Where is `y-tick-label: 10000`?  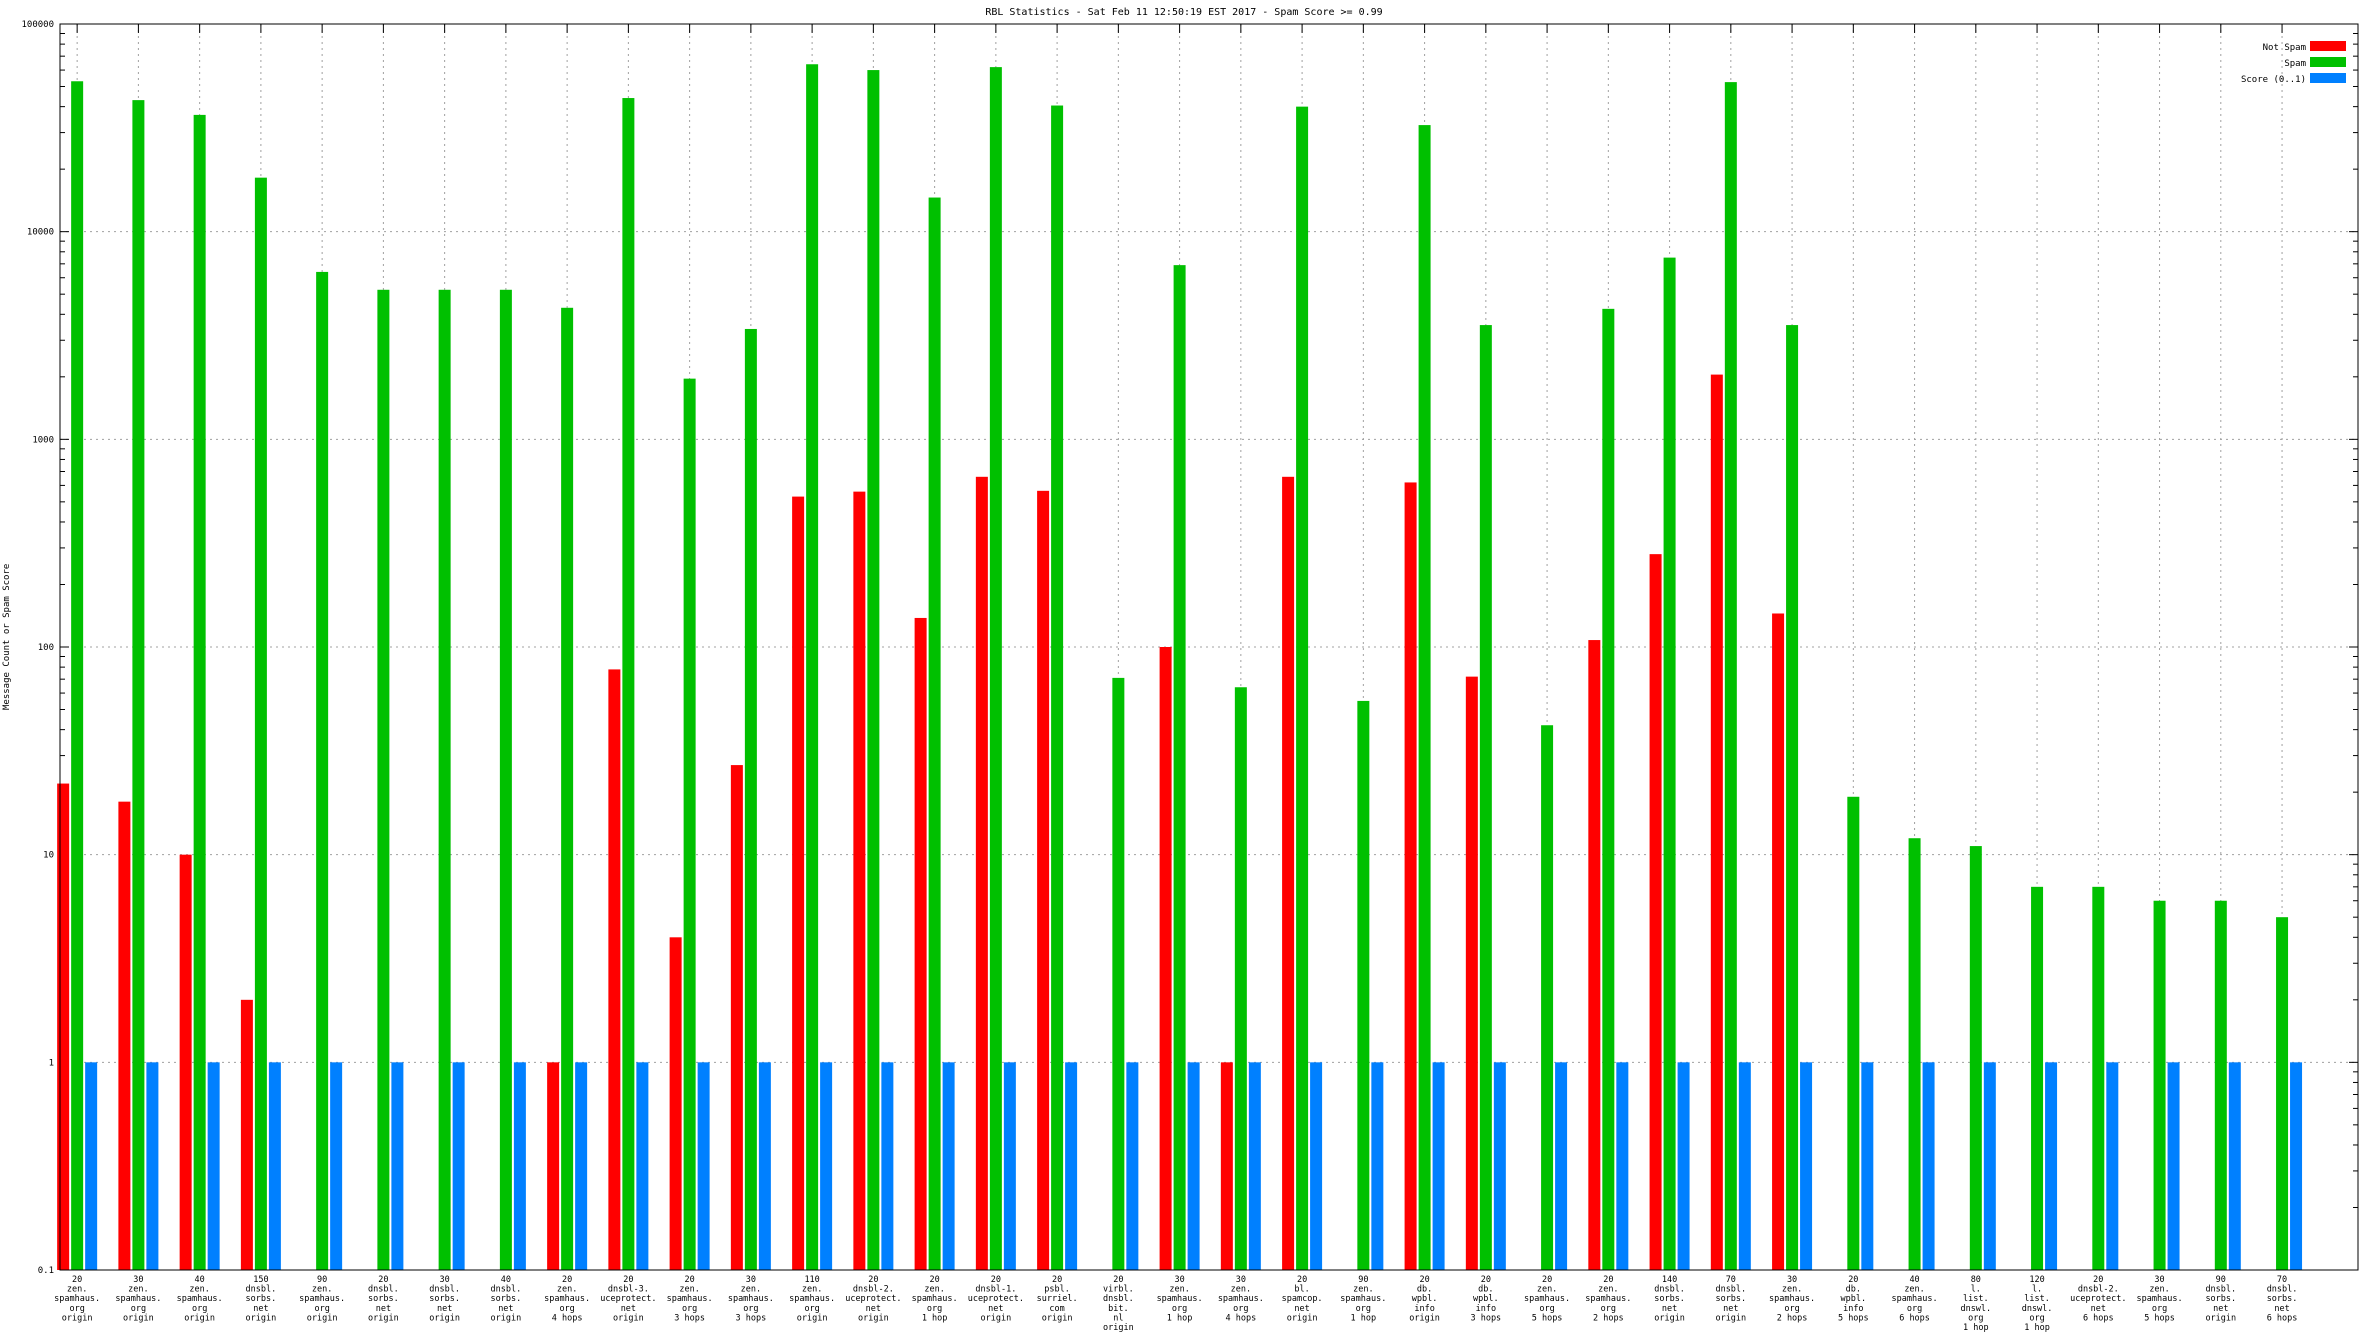
y-tick-label: 10000 is located at coordinates (40, 233).